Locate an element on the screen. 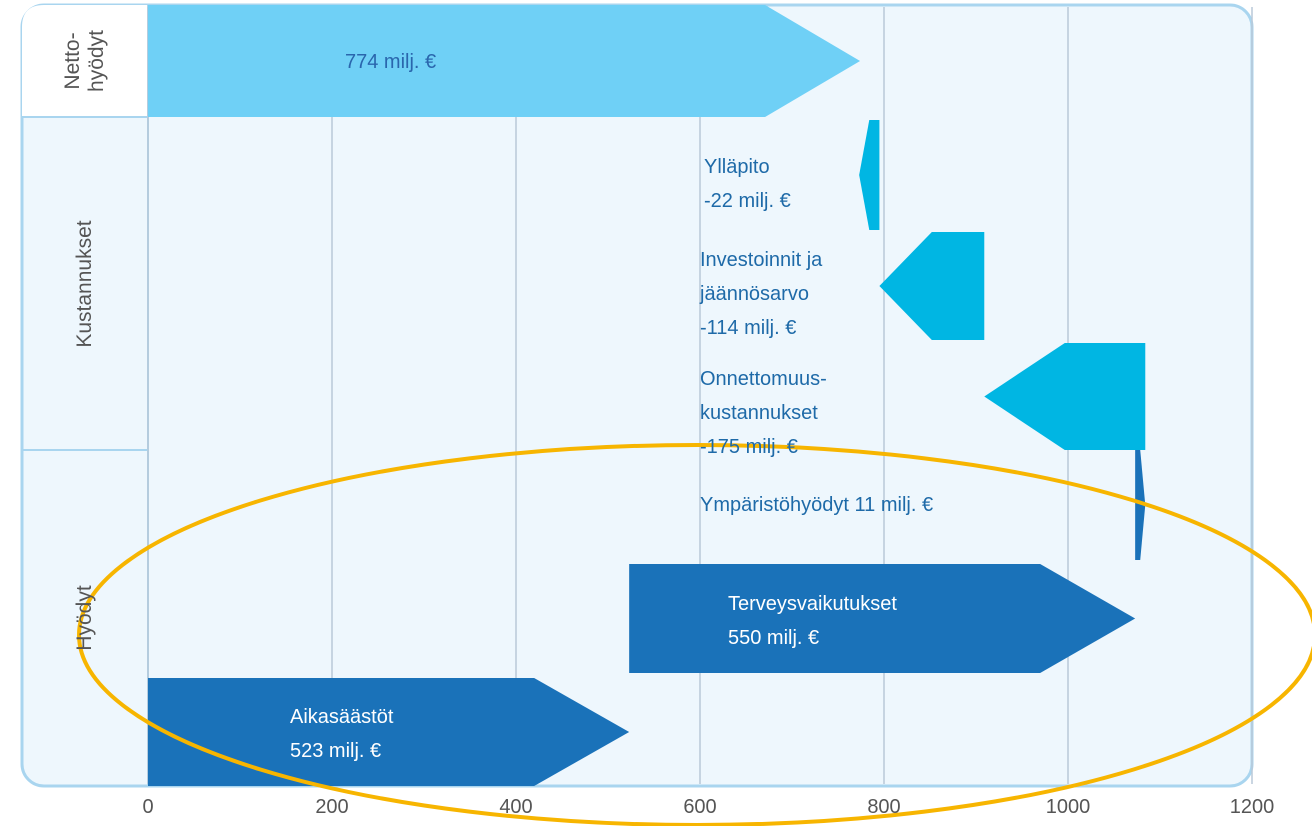  category-label: Onnettomuus-kustannukset is located at coordinates (763, 396).